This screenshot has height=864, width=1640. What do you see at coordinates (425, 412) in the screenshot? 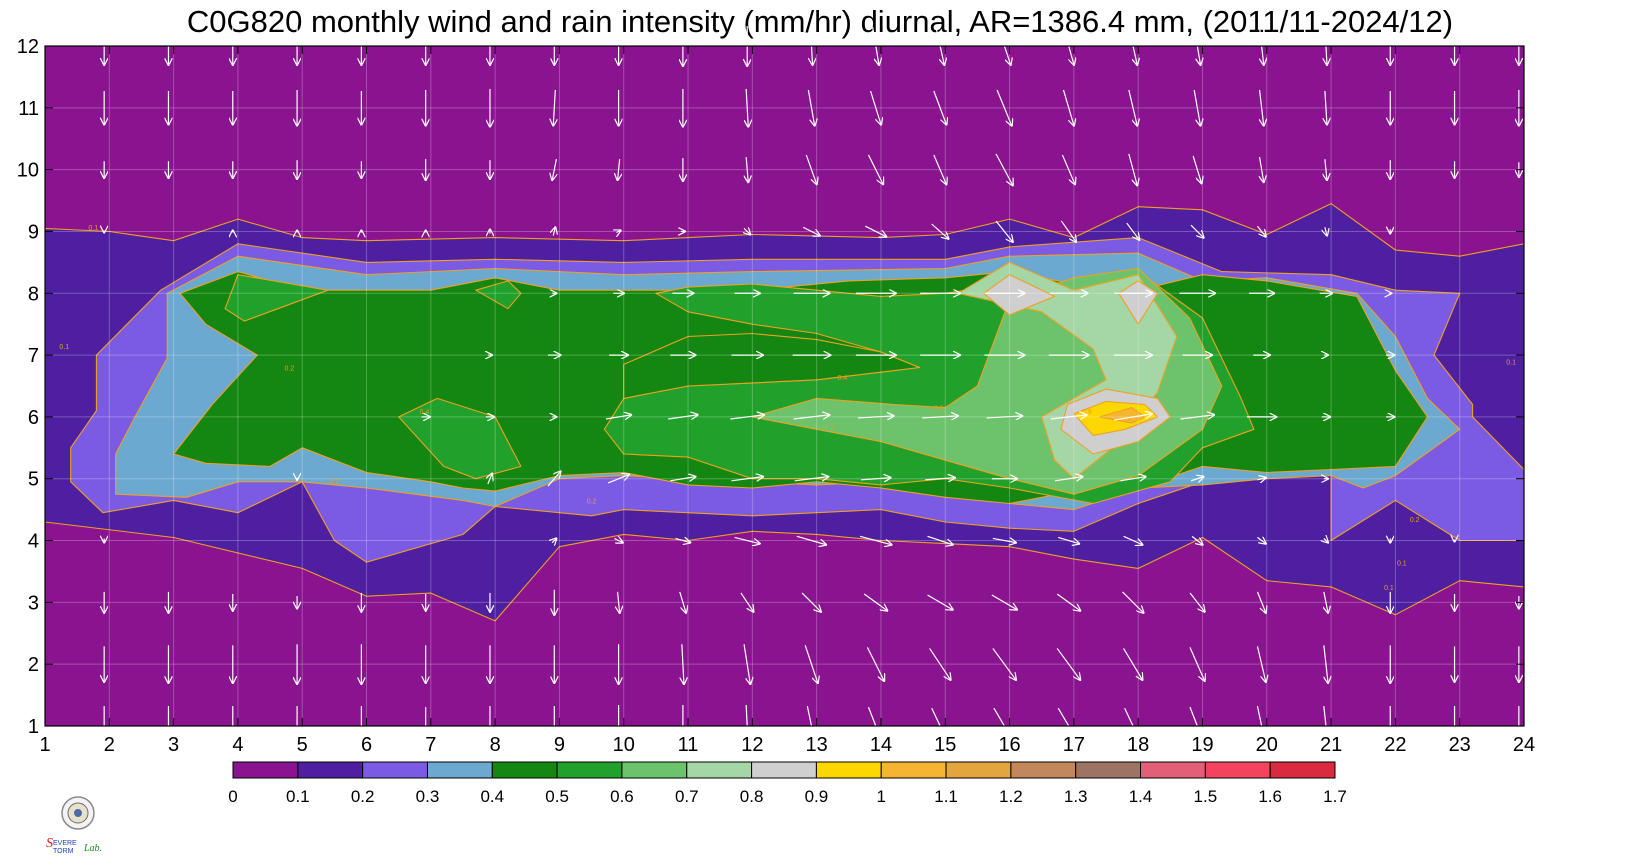
I see `contour-label: 0.4` at bounding box center [425, 412].